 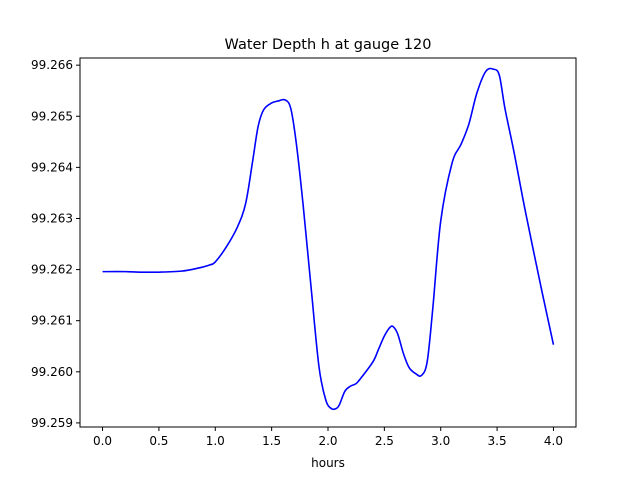 What do you see at coordinates (52, 65) in the screenshot?
I see `y-tick-label: 99.266` at bounding box center [52, 65].